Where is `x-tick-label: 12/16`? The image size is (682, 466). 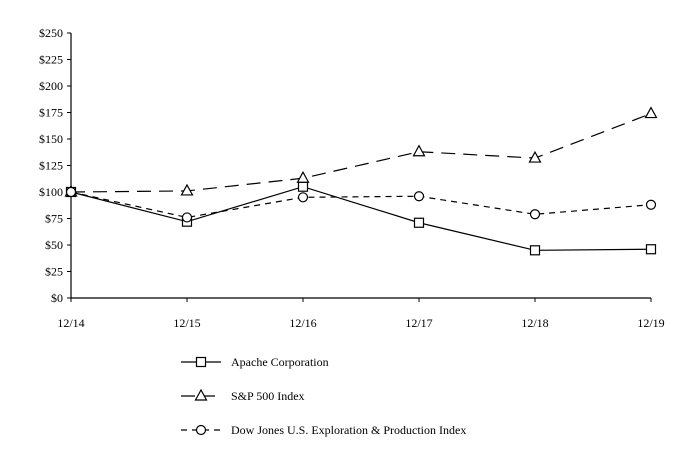
x-tick-label: 12/16 is located at coordinates (302, 323).